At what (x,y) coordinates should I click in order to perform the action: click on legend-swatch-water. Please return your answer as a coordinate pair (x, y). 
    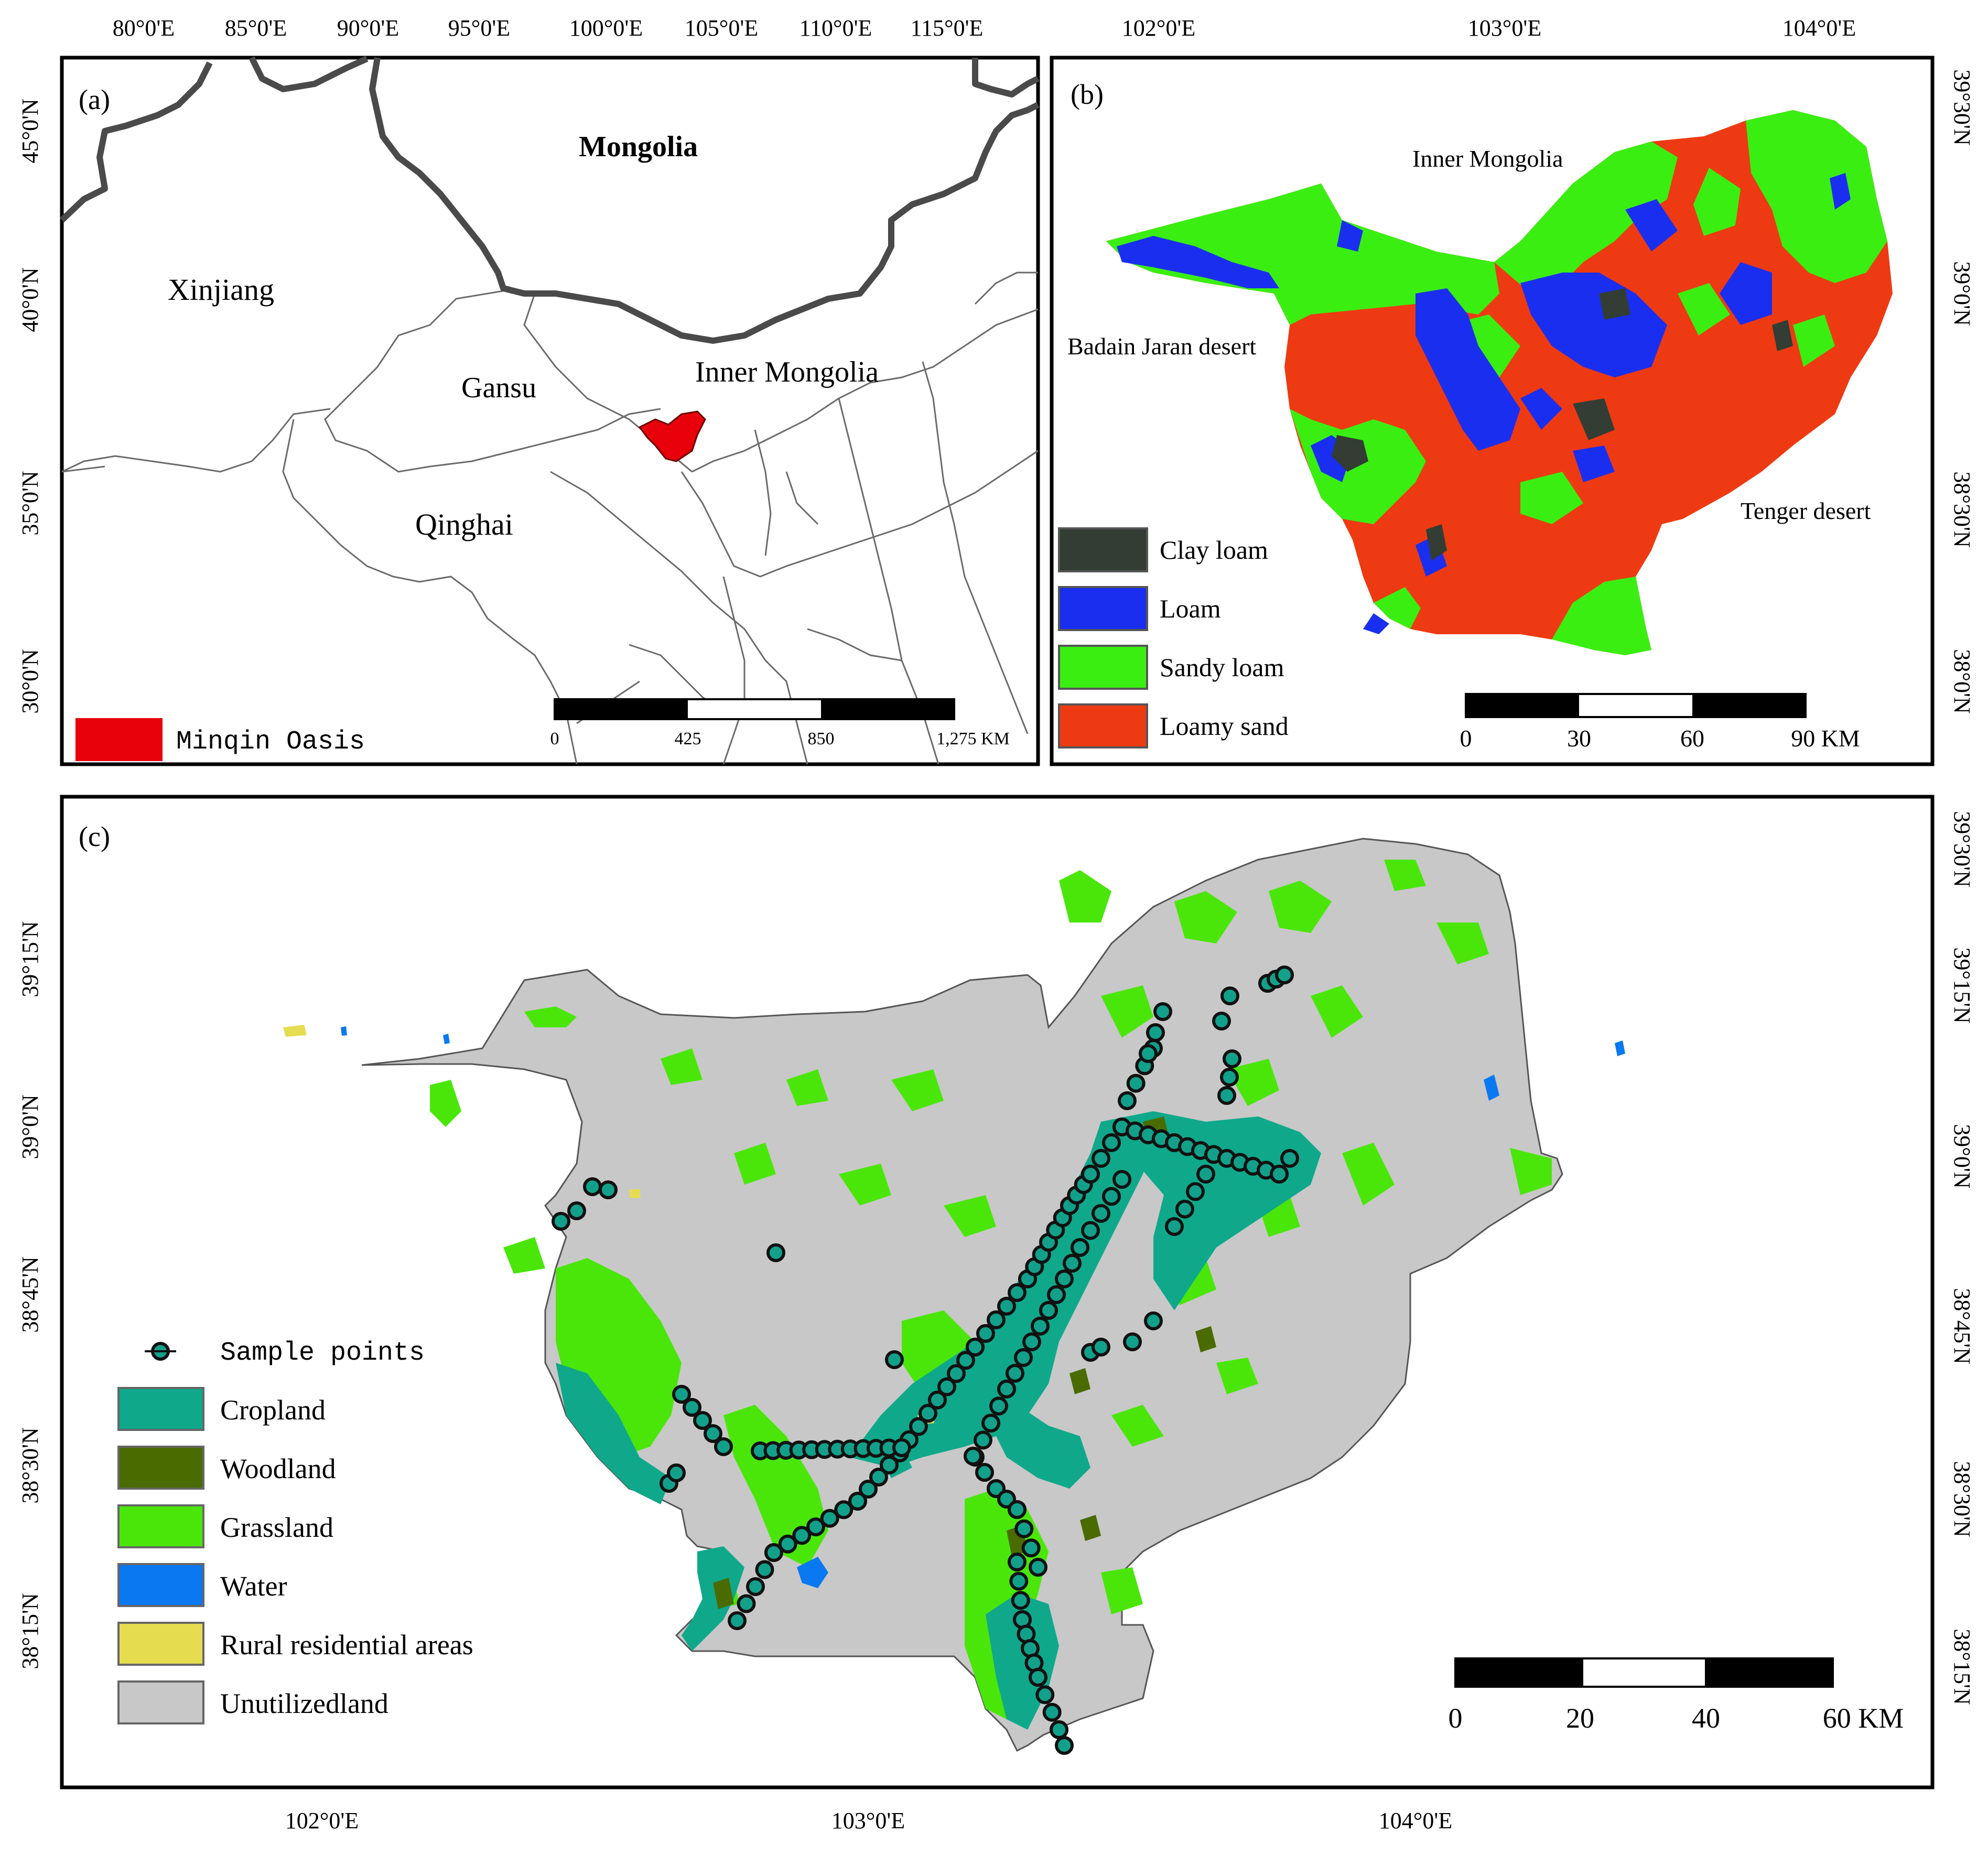
    Looking at the image, I should click on (160, 1585).